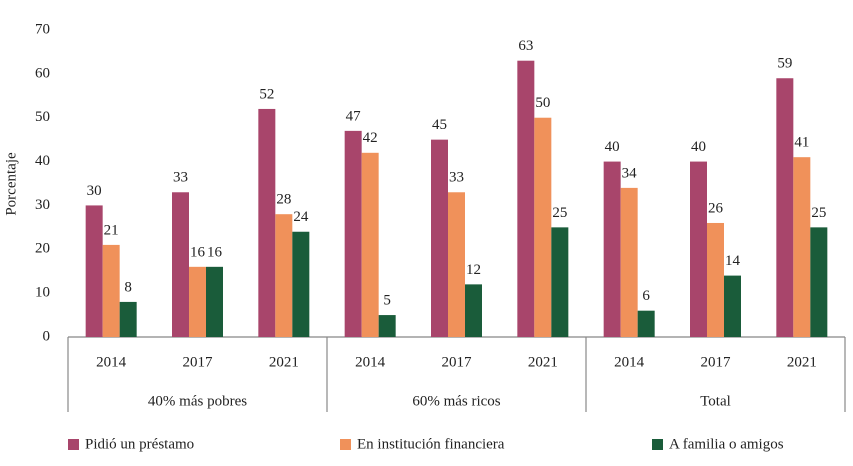 The width and height of the screenshot is (853, 466). I want to click on y-tick-label: 70, so click(42, 29).